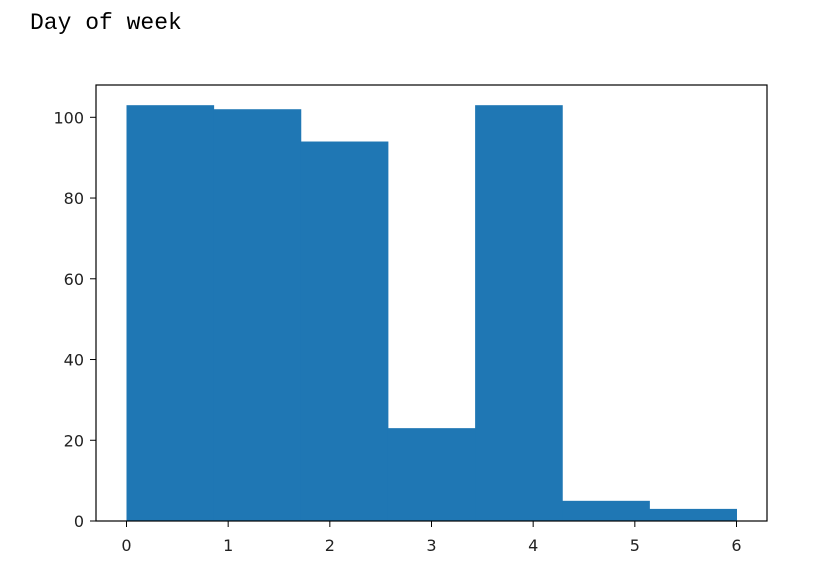 This screenshot has width=828, height=582. I want to click on x-tick-label: 6, so click(736, 545).